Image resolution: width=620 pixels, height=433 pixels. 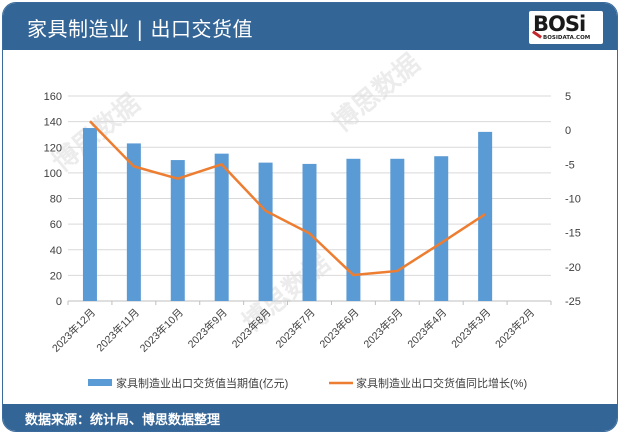 What do you see at coordinates (573, 268) in the screenshot?
I see `right-axis-tick: -20` at bounding box center [573, 268].